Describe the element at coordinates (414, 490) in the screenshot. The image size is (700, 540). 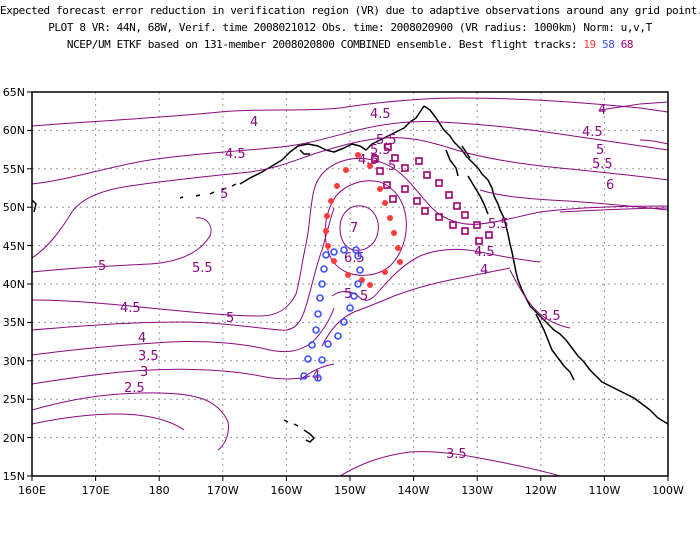
I see `lon-label: 140W` at that location.